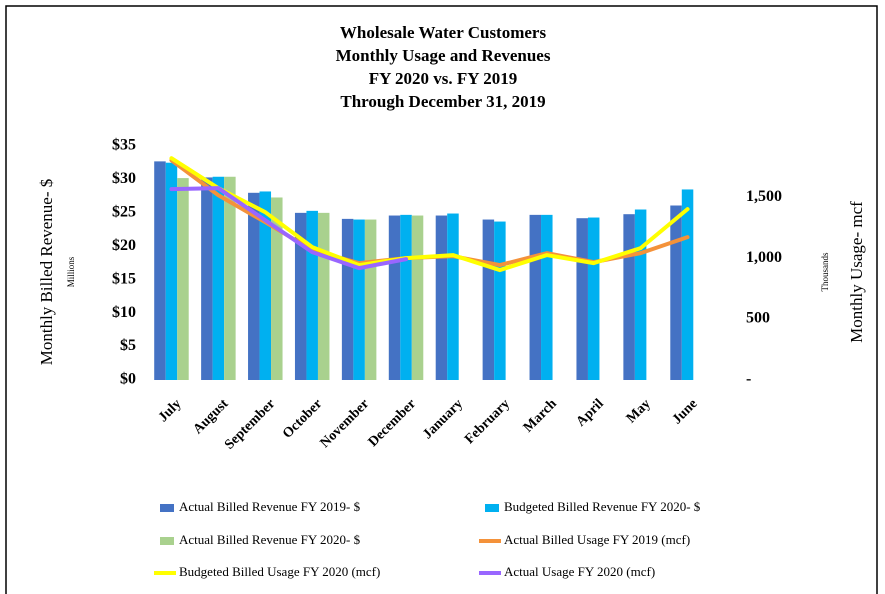 This screenshot has height=594, width=885. Describe the element at coordinates (748, 379) in the screenshot. I see `y2-tick-label: -` at that location.